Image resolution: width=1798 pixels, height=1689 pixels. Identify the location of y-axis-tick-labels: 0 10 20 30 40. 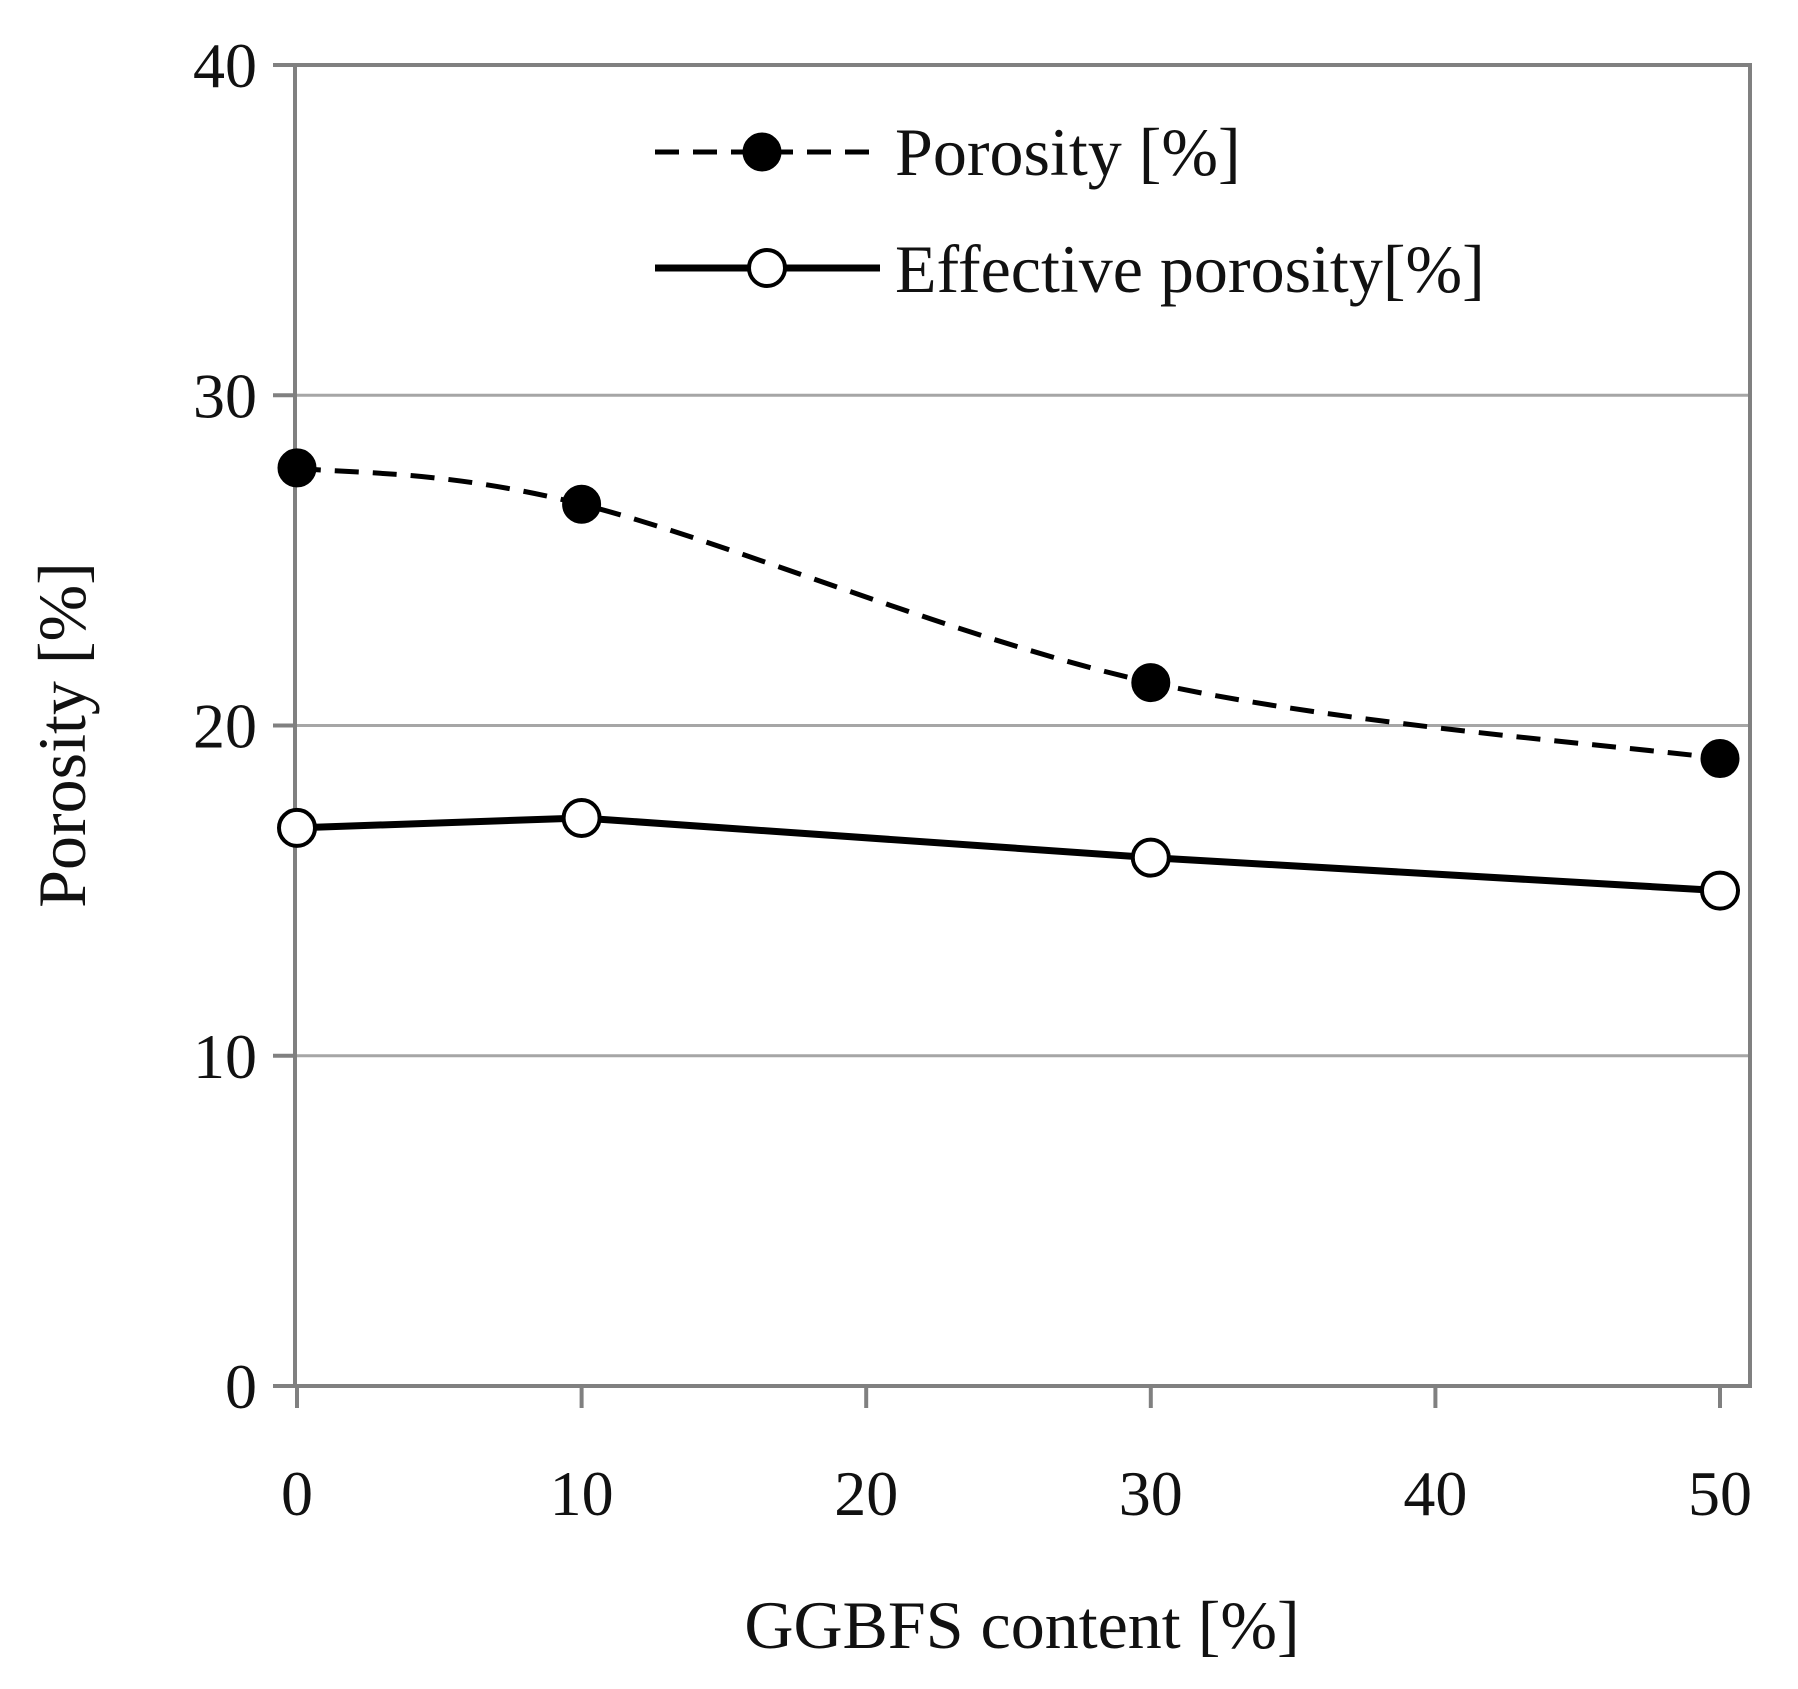
(225, 726).